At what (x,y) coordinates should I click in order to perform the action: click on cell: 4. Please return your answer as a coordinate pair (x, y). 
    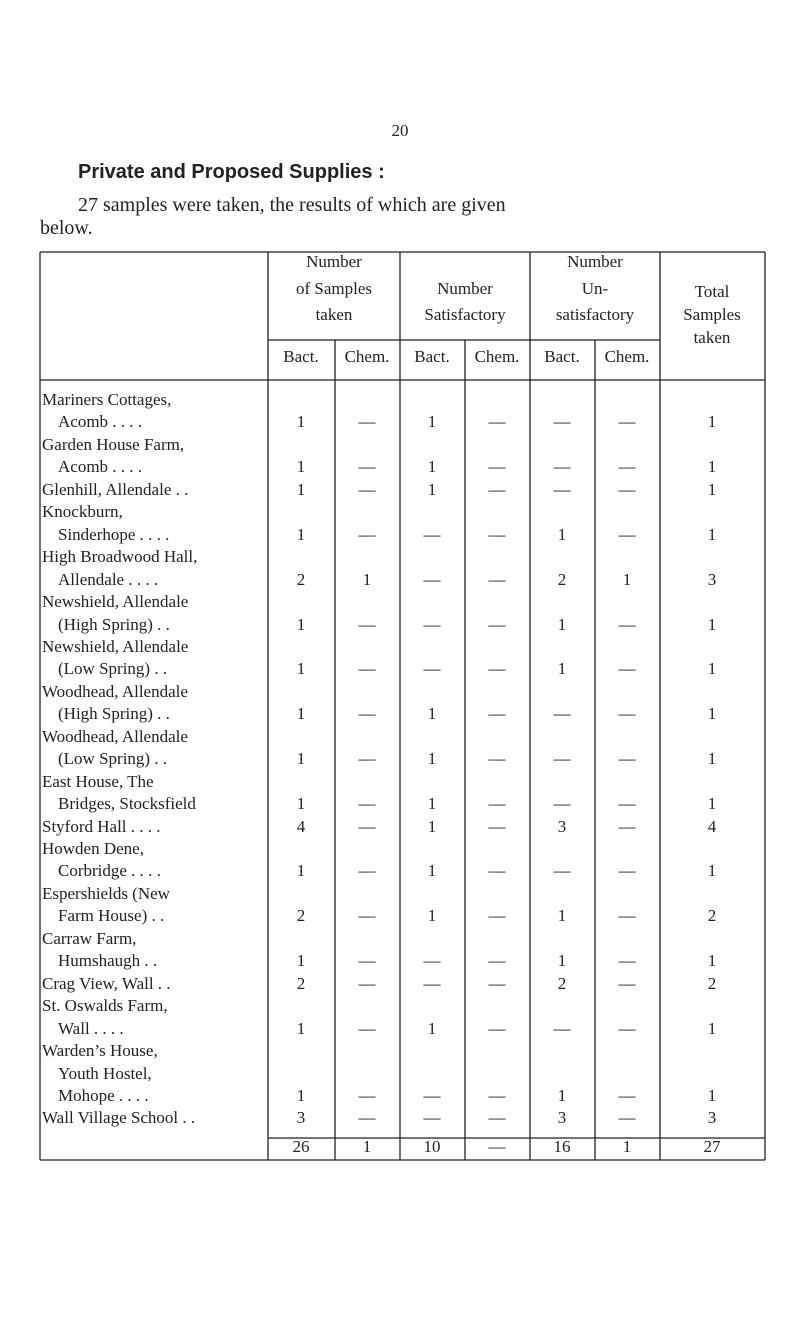
    Looking at the image, I should click on (712, 826).